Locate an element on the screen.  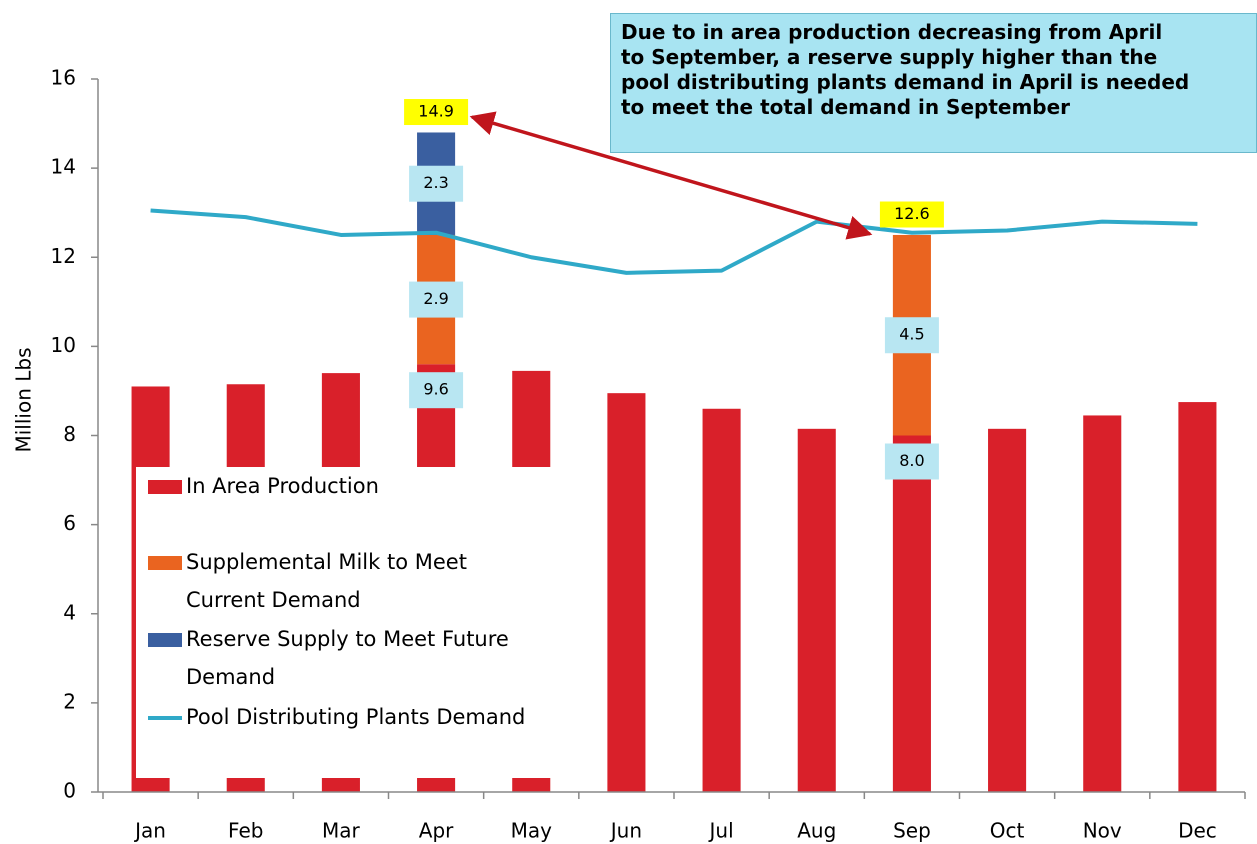
y-tick-label: 12 is located at coordinates (63, 256).